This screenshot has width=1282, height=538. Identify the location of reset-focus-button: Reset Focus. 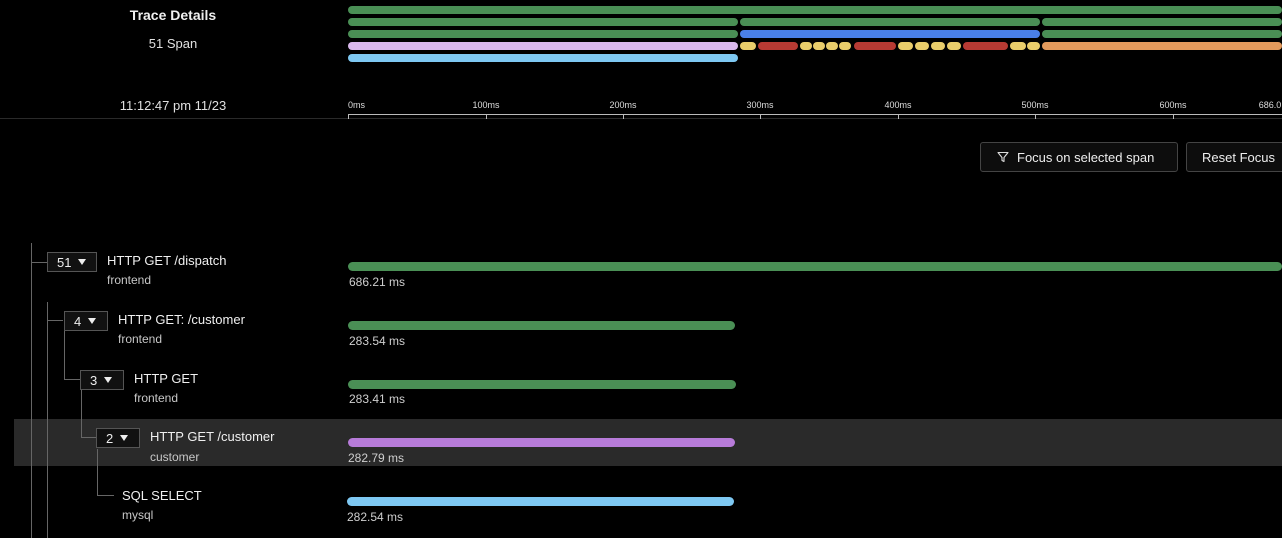
(1234, 157).